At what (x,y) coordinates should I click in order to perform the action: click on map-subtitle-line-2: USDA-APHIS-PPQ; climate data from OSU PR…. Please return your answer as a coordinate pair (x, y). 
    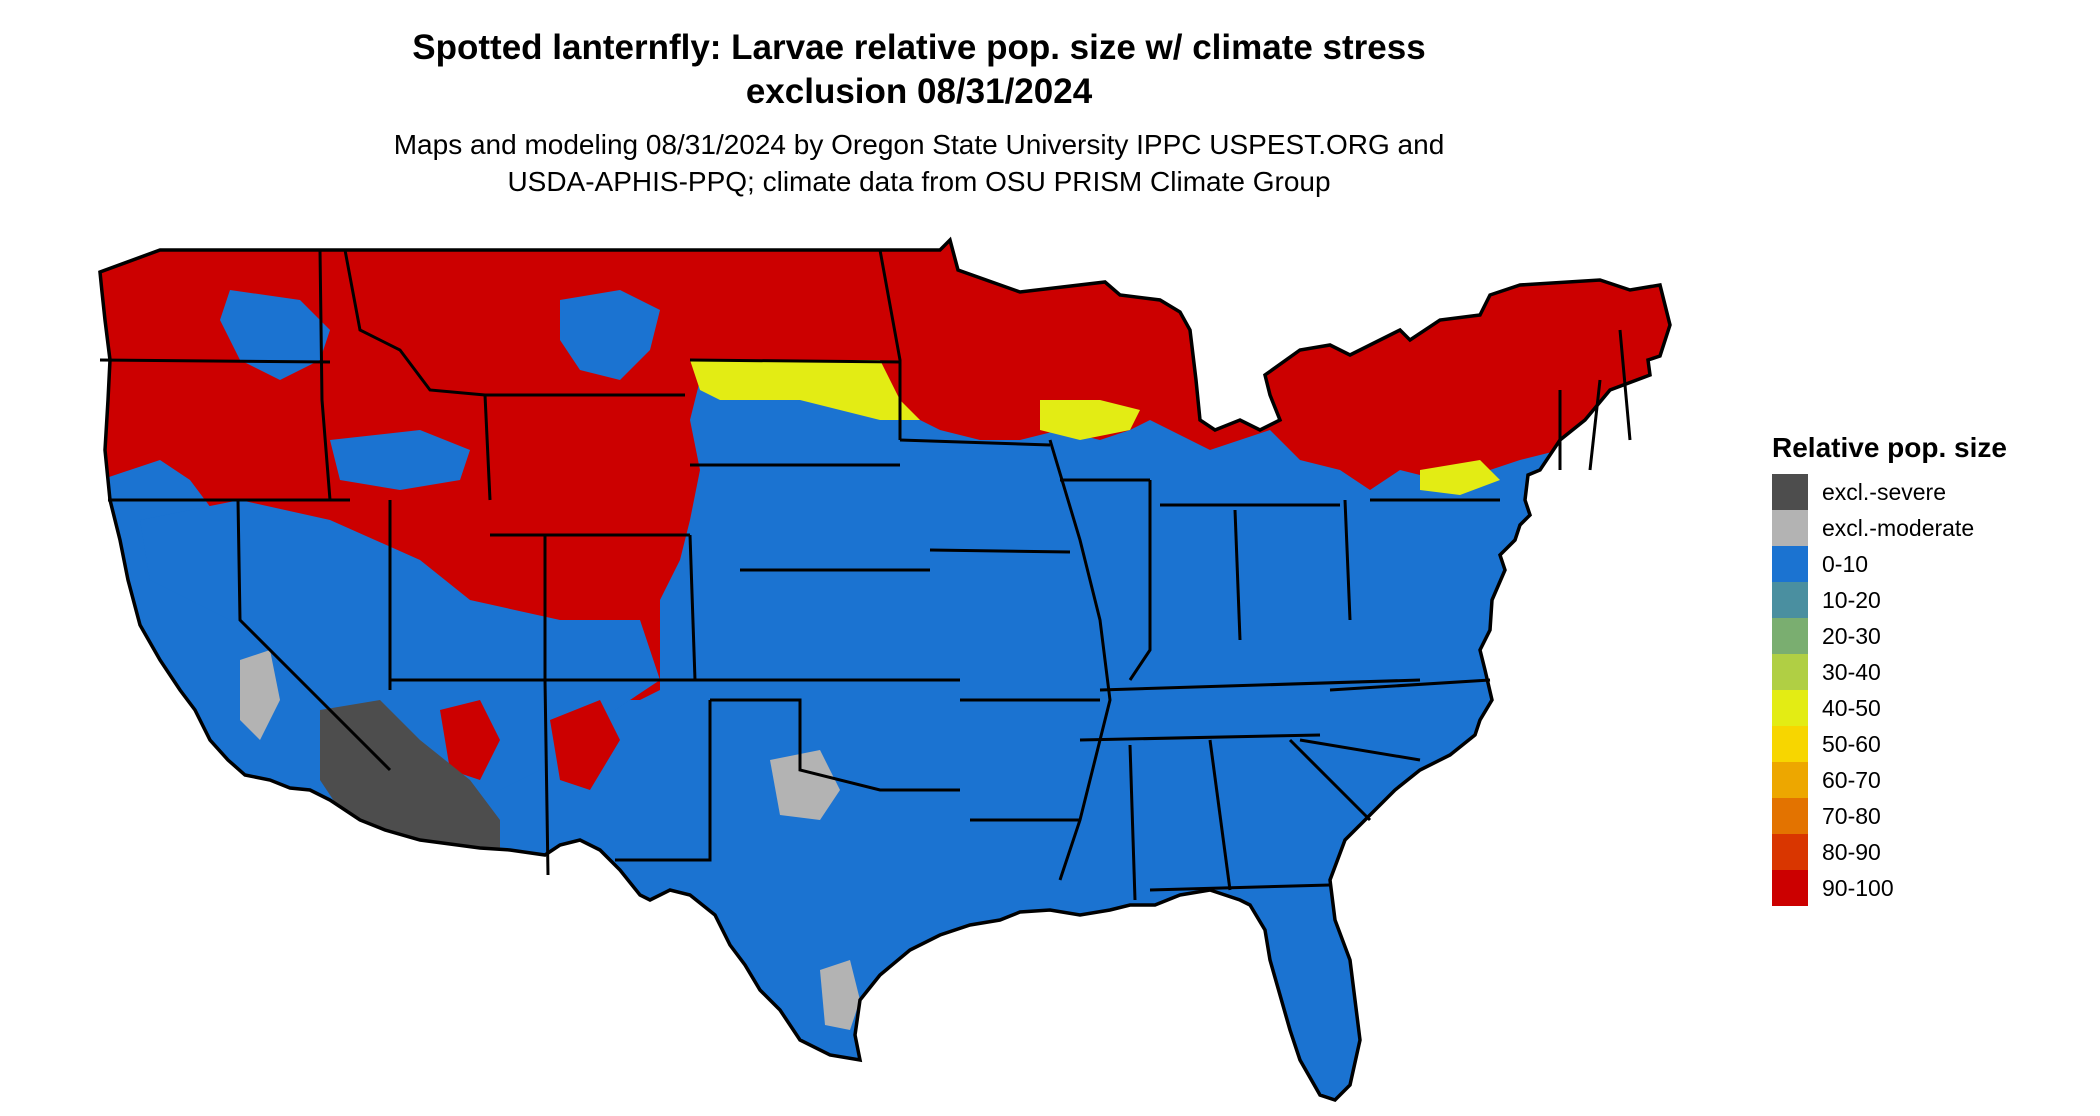
    Looking at the image, I should click on (919, 181).